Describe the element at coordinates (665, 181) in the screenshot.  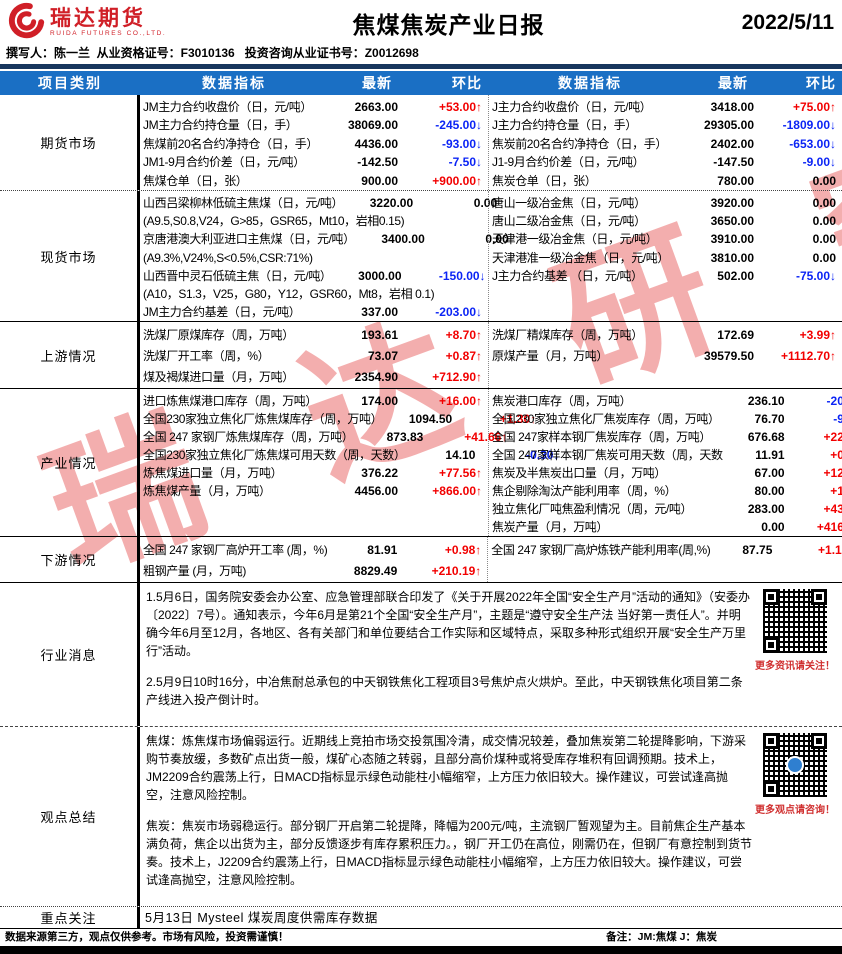
I see `table-row: 焦炭仓单（日，张） 780.00 0.00` at that location.